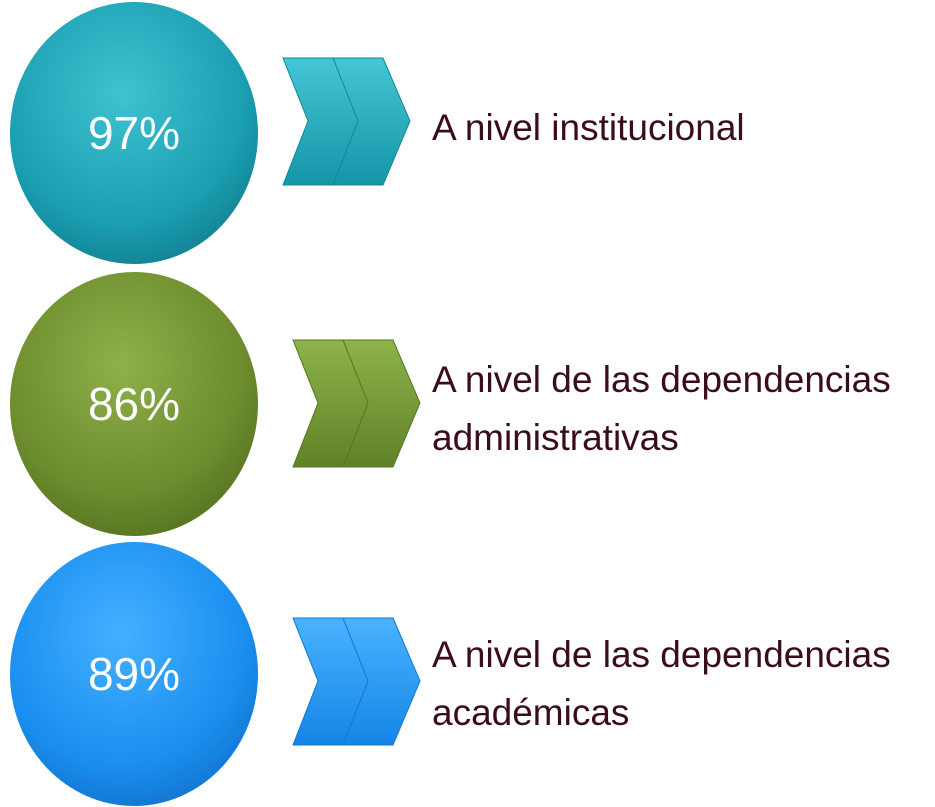  I want to click on percent: 97%, so click(134, 133).